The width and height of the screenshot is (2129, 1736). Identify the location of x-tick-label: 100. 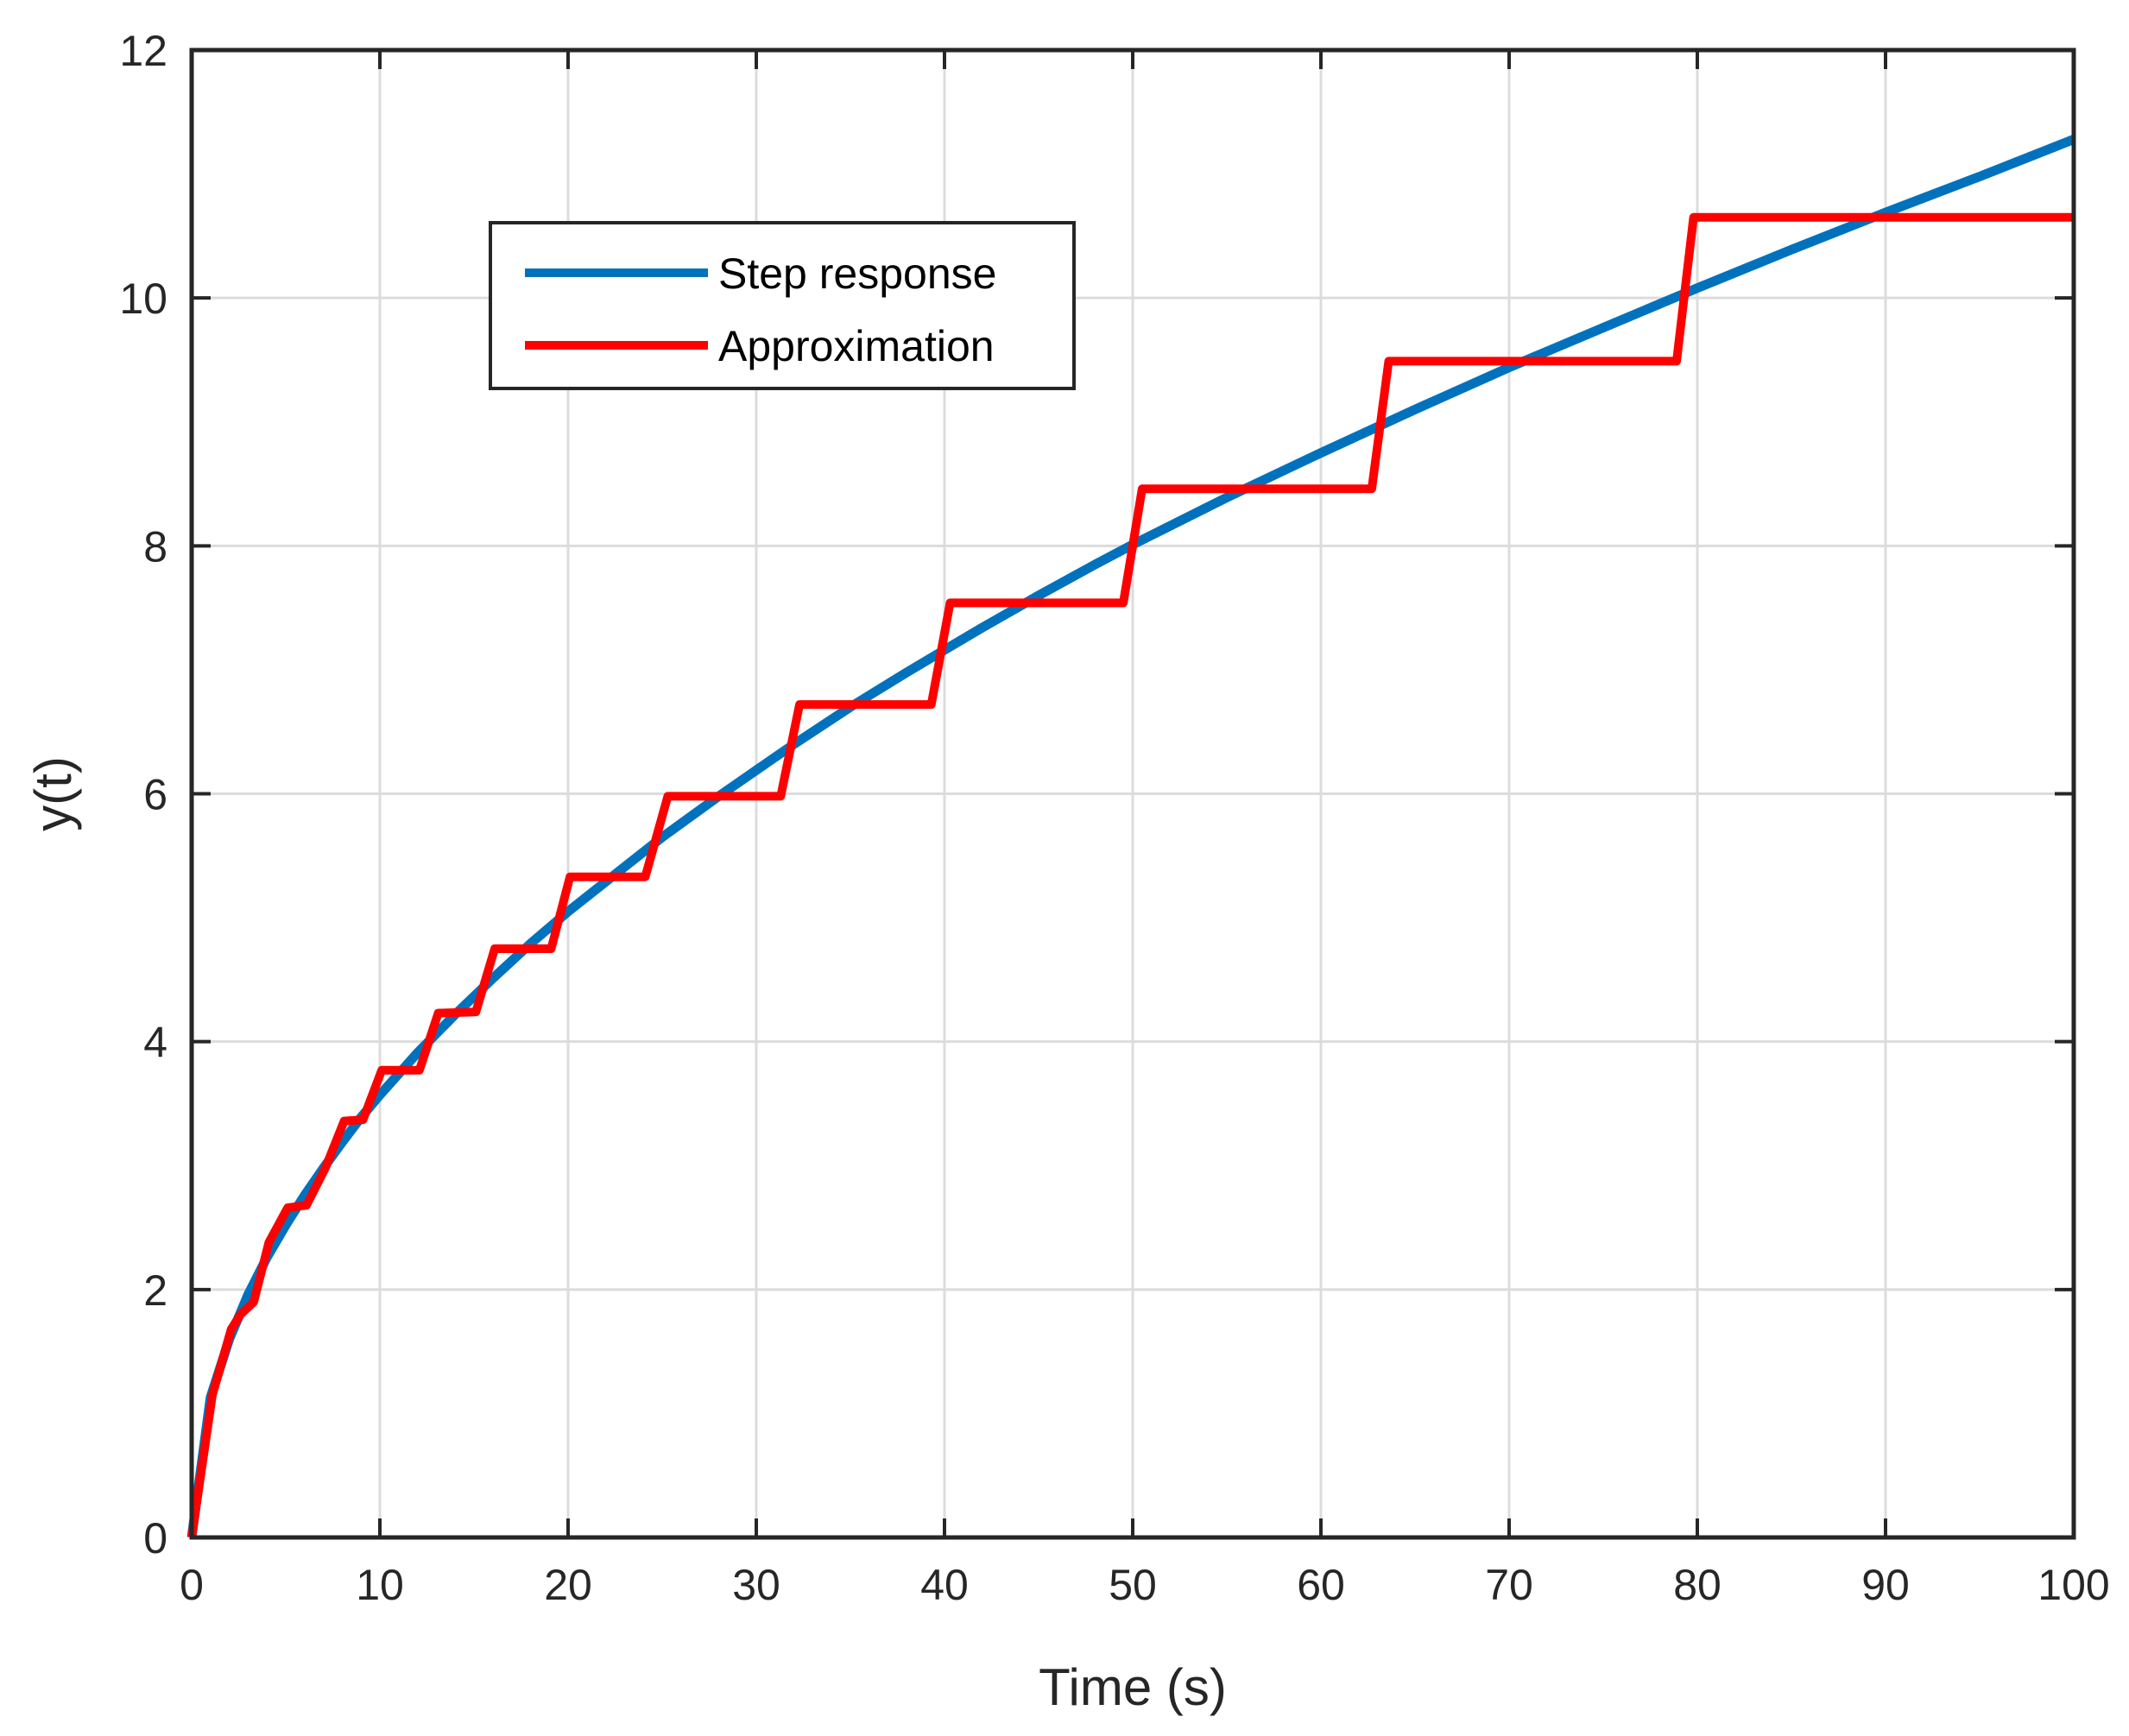
(2073, 1585).